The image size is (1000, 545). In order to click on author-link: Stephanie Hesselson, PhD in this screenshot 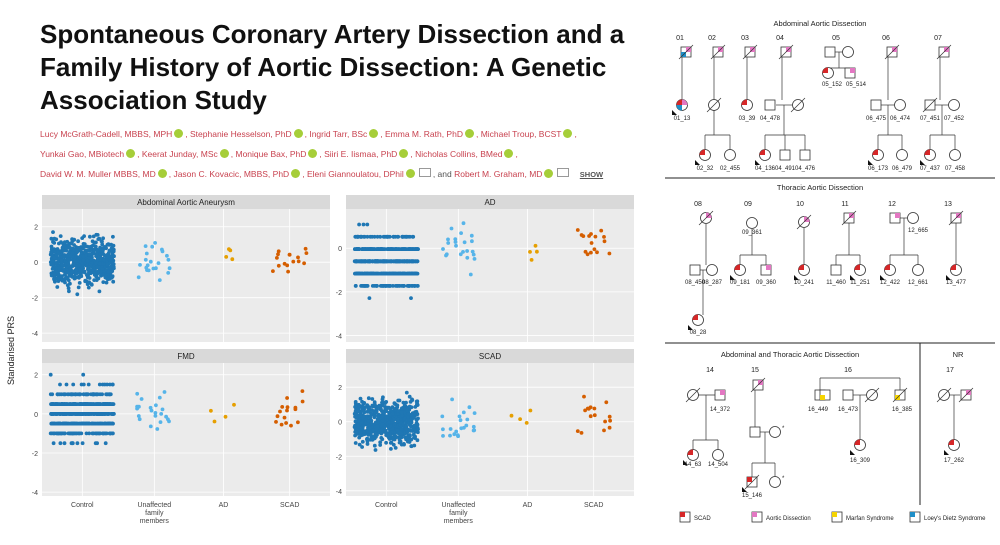, I will do `click(247, 134)`.